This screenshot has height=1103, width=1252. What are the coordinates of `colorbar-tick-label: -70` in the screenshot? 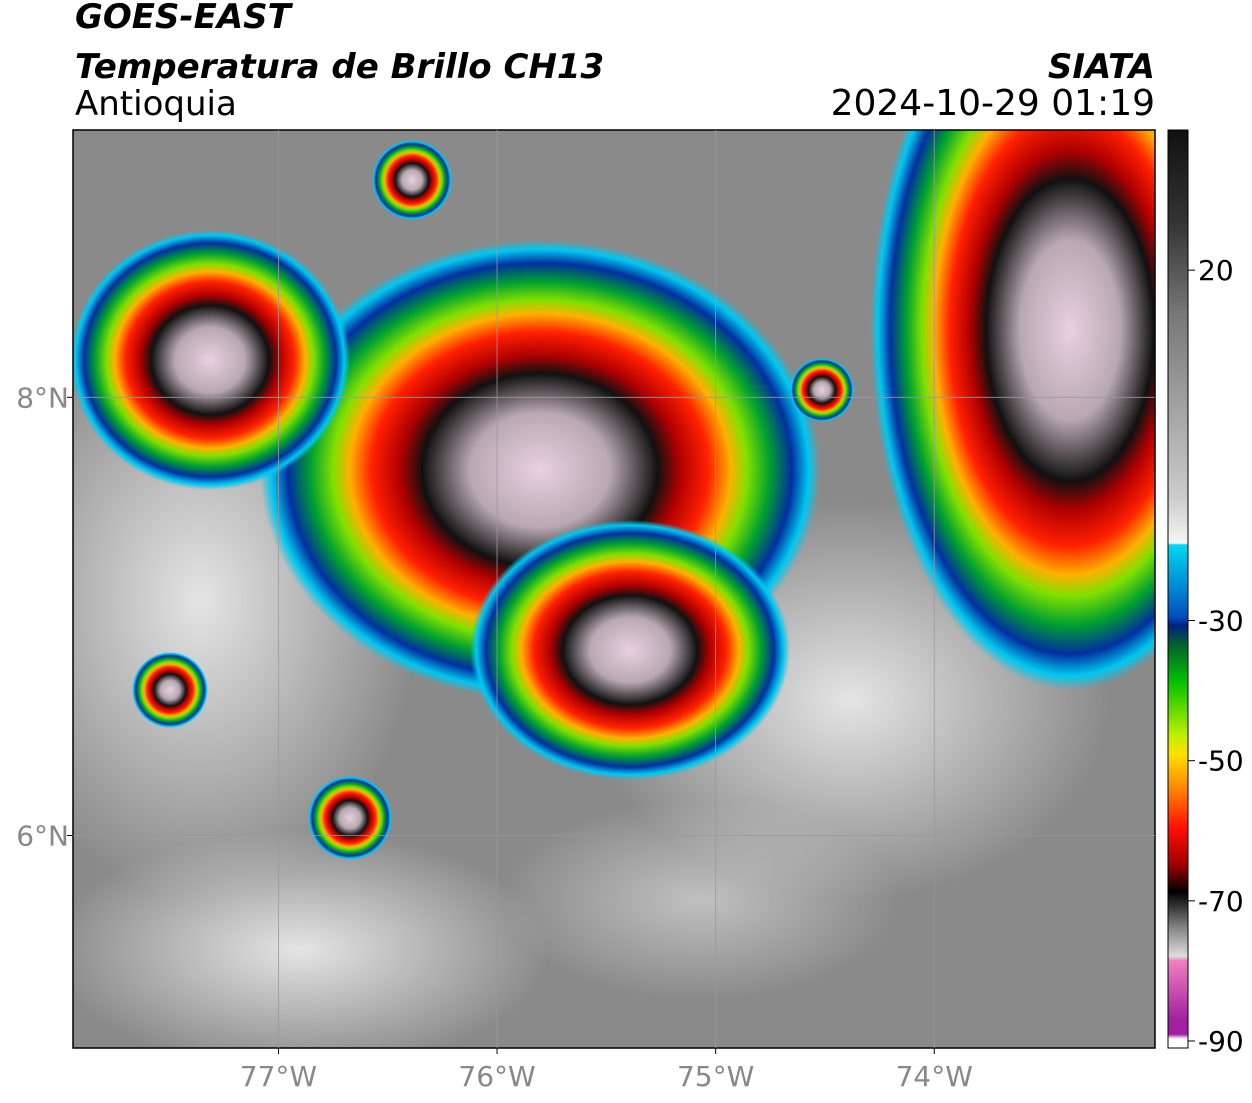 It's located at (1221, 901).